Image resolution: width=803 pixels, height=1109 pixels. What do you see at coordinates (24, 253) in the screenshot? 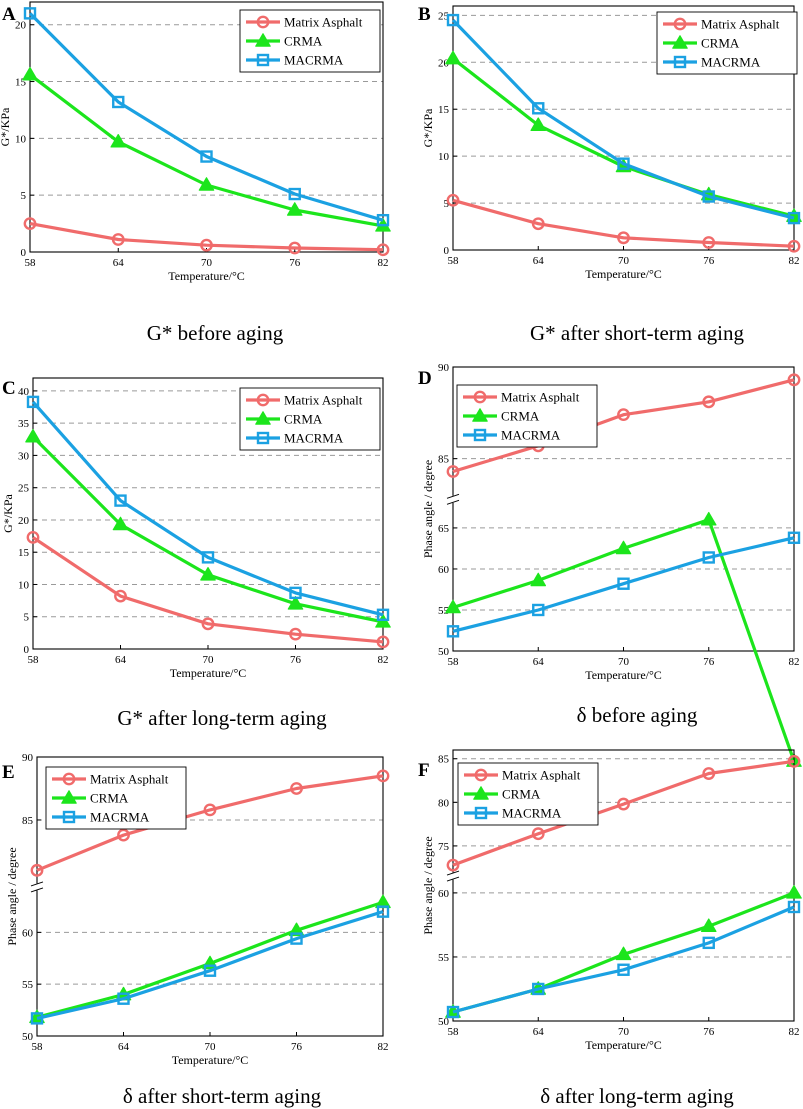
I see `y-tick-label: 0` at bounding box center [24, 253].